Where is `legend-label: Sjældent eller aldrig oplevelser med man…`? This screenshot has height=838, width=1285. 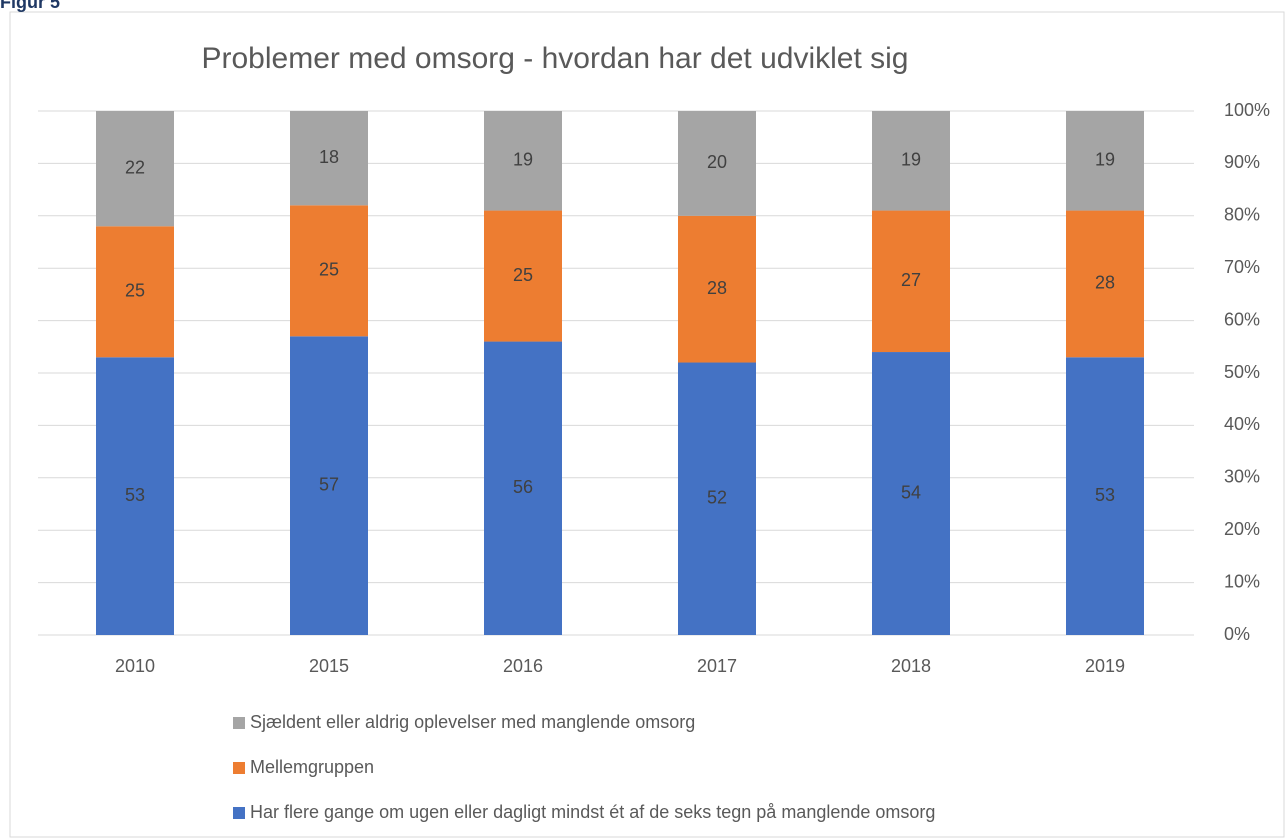 legend-label: Sjældent eller aldrig oplevelser med man… is located at coordinates (472, 722).